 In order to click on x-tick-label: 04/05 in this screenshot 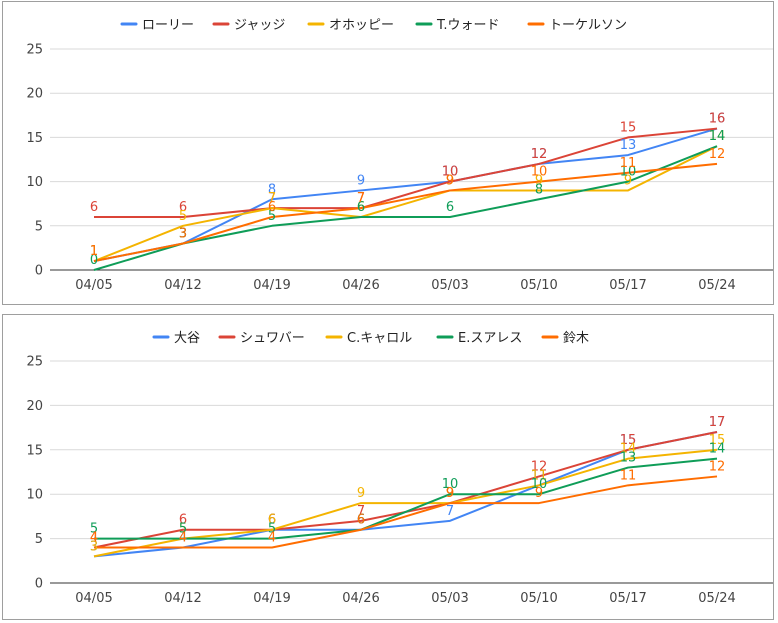, I will do `click(93, 598)`.